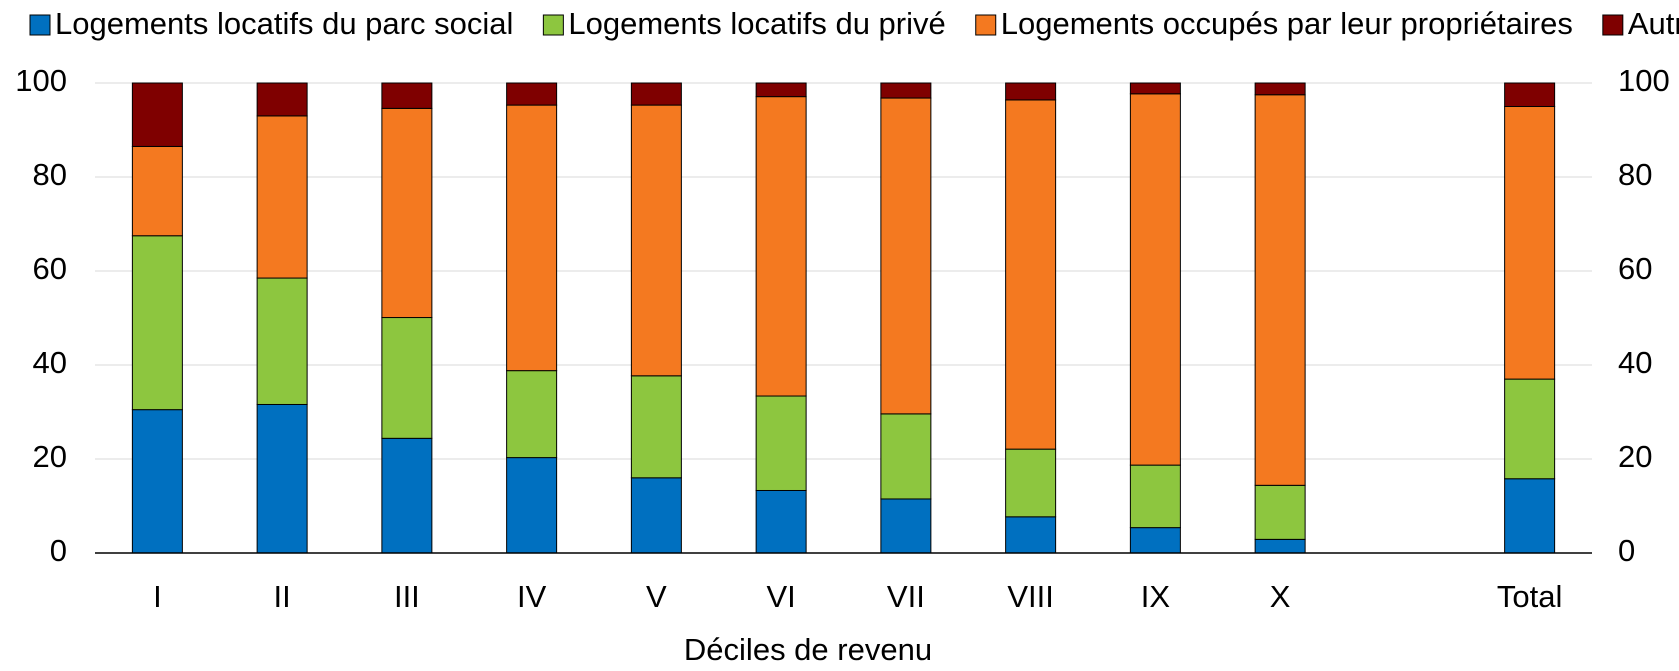 This screenshot has height=671, width=1679. What do you see at coordinates (1635, 268) in the screenshot?
I see `y2-tick-label: 60` at bounding box center [1635, 268].